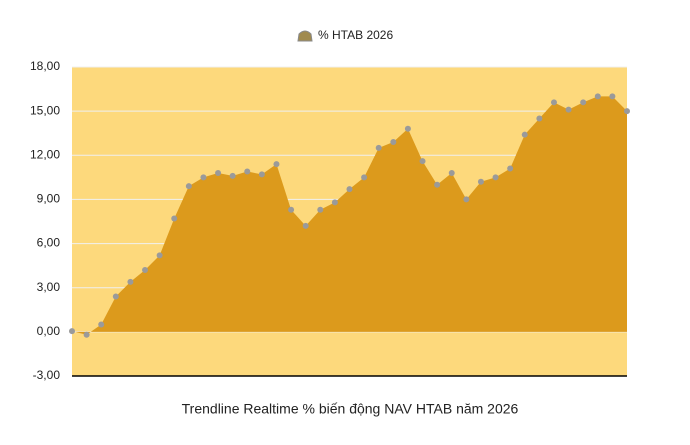 The height and width of the screenshot is (445, 690). I want to click on legend-label: % HTAB 2026, so click(355, 35).